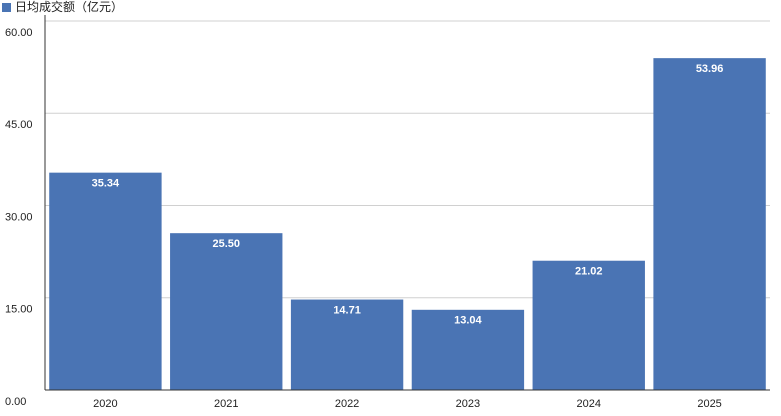 This screenshot has height=416, width=781. What do you see at coordinates (19, 217) in the screenshot?
I see `y-tick-label: 30.00` at bounding box center [19, 217].